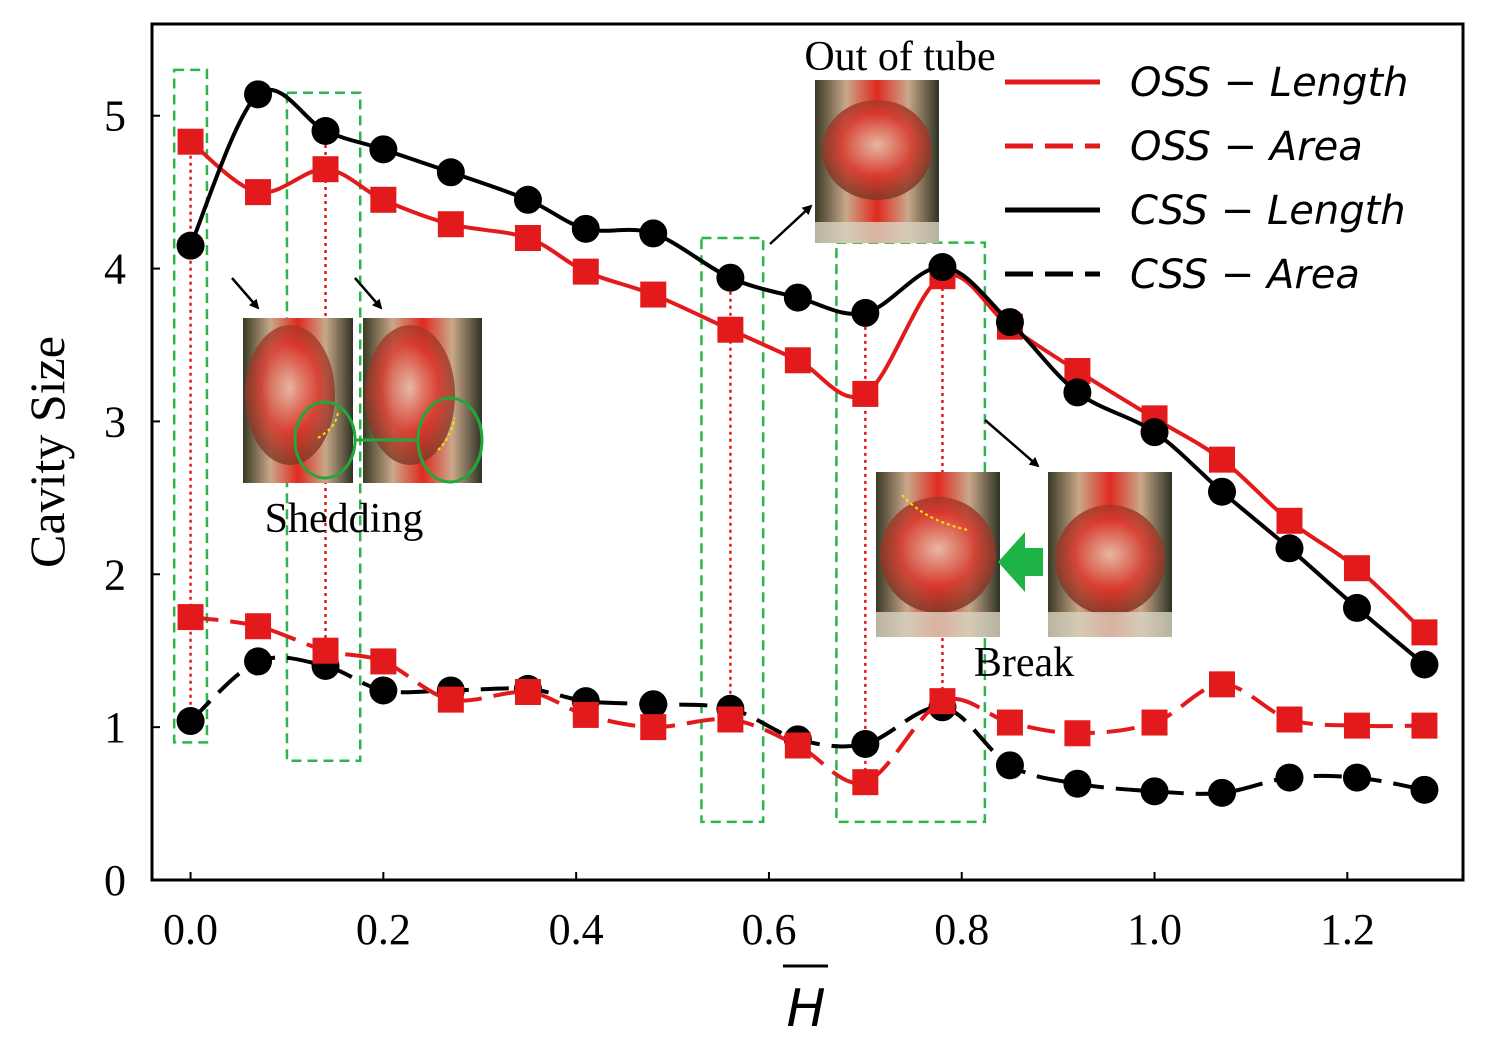 The image size is (1487, 1060). I want to click on arrow-break, so click(1012, 443).